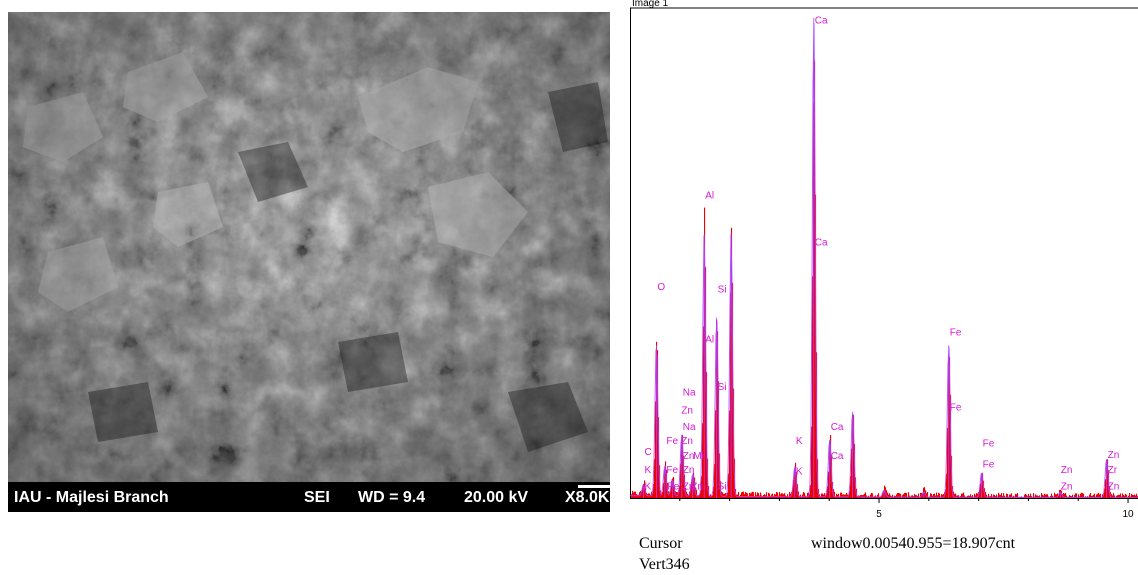 The image size is (1138, 575). I want to click on element-label: K, so click(799, 471).